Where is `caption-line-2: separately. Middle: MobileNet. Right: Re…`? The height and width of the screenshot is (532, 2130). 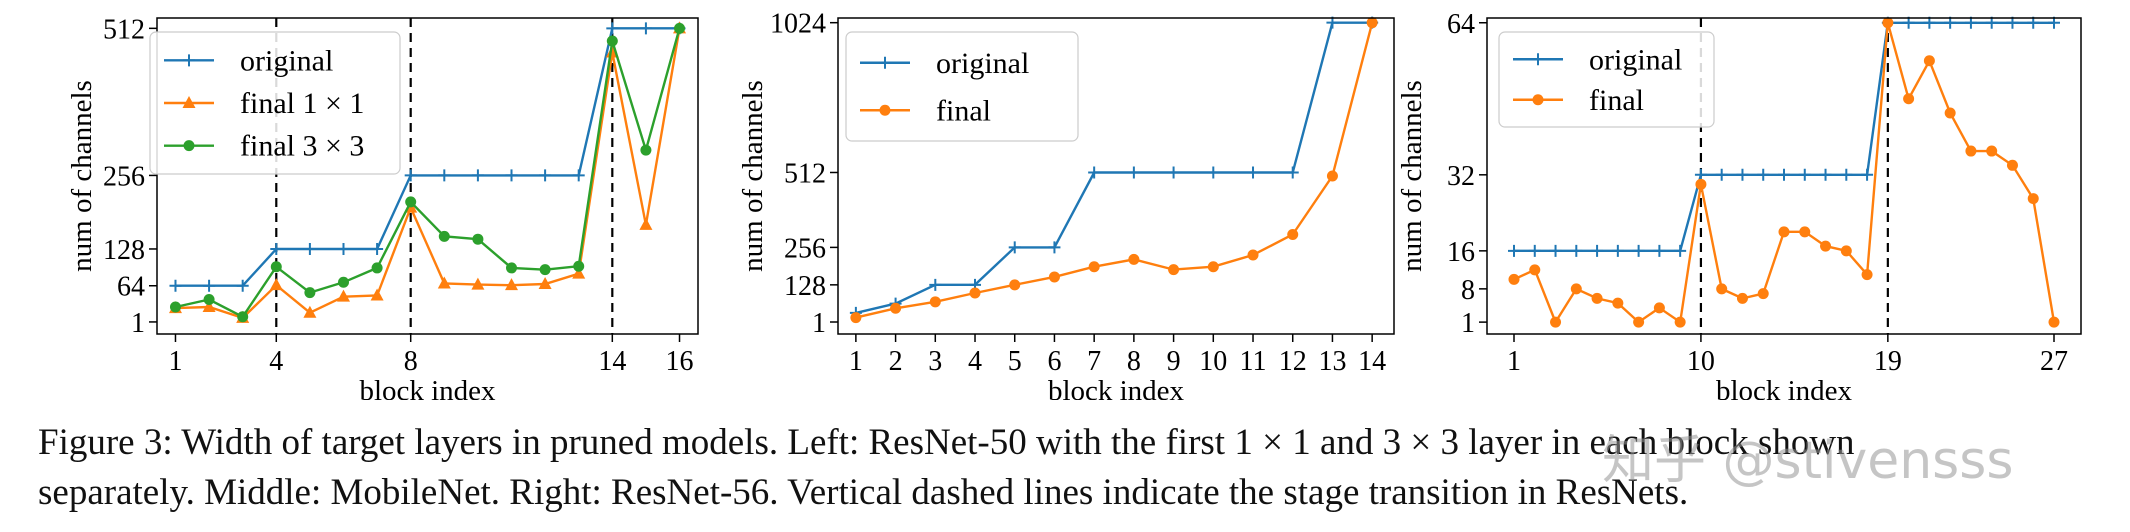
caption-line-2: separately. Middle: MobileNet. Right: Re… is located at coordinates (863, 492).